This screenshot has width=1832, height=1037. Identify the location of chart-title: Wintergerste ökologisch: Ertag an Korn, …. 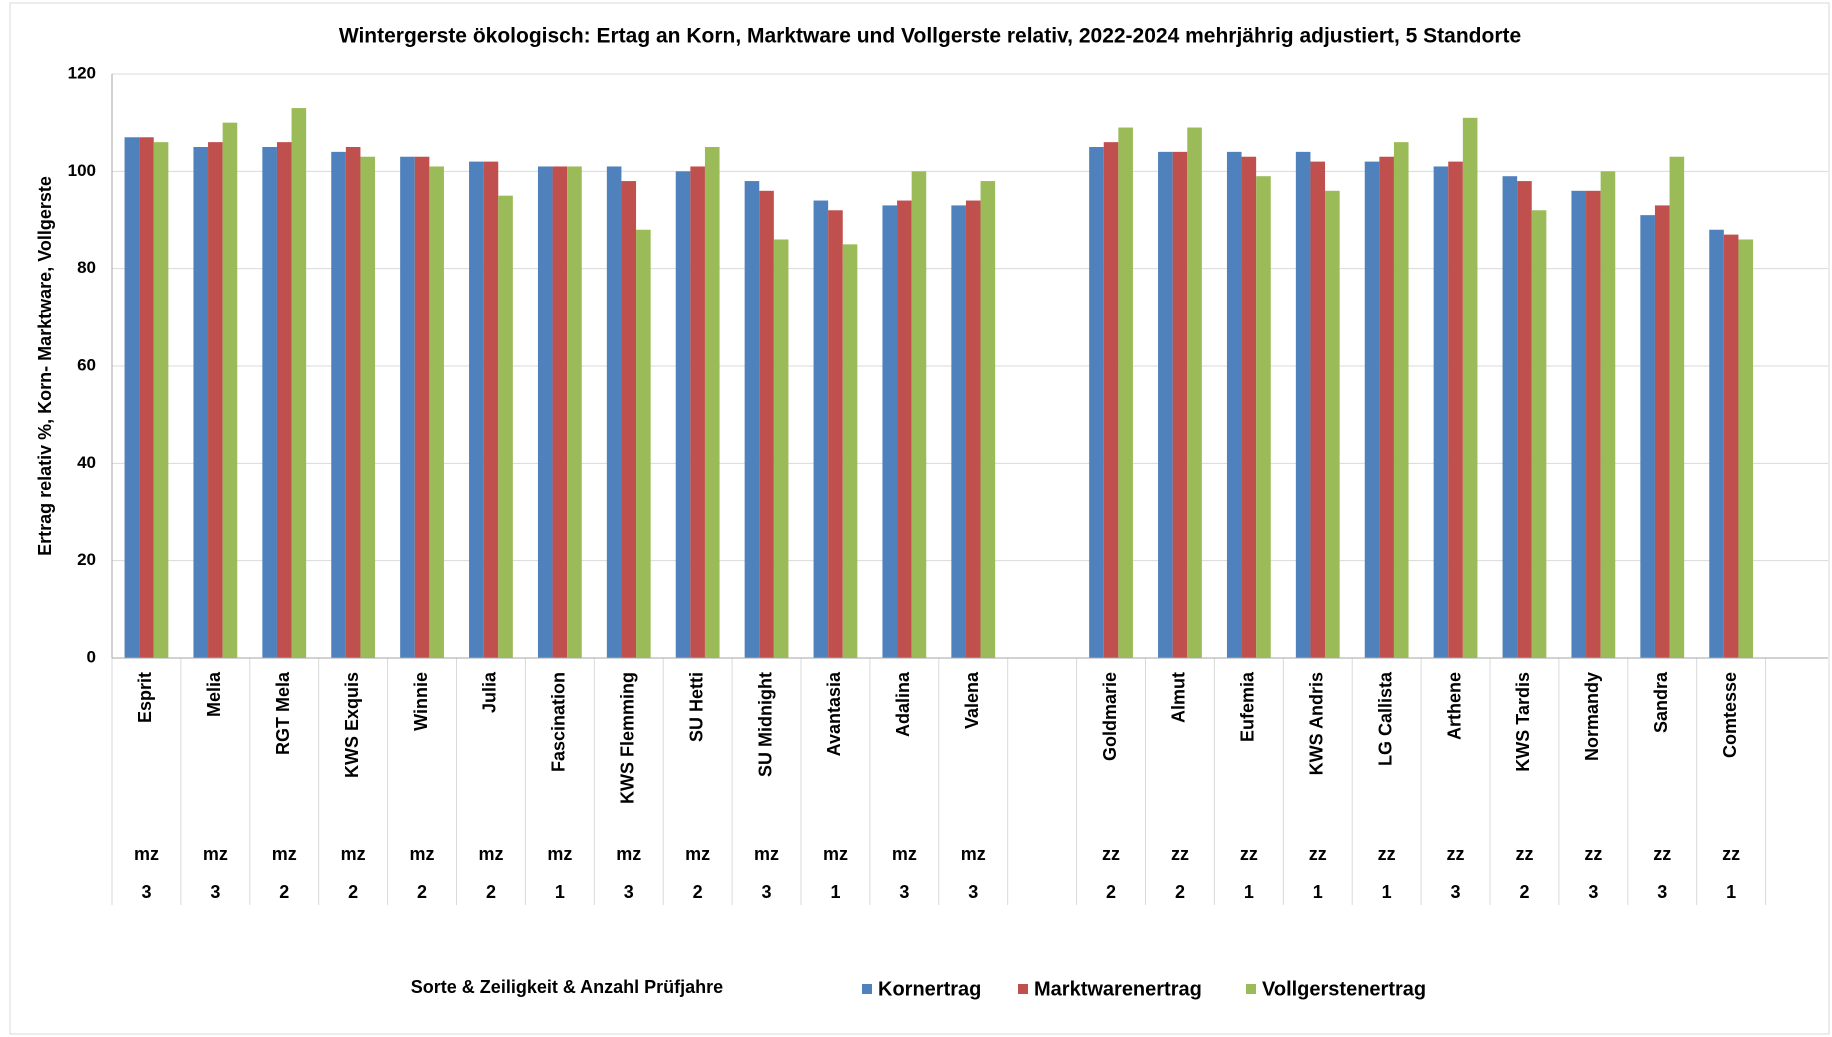
(930, 36).